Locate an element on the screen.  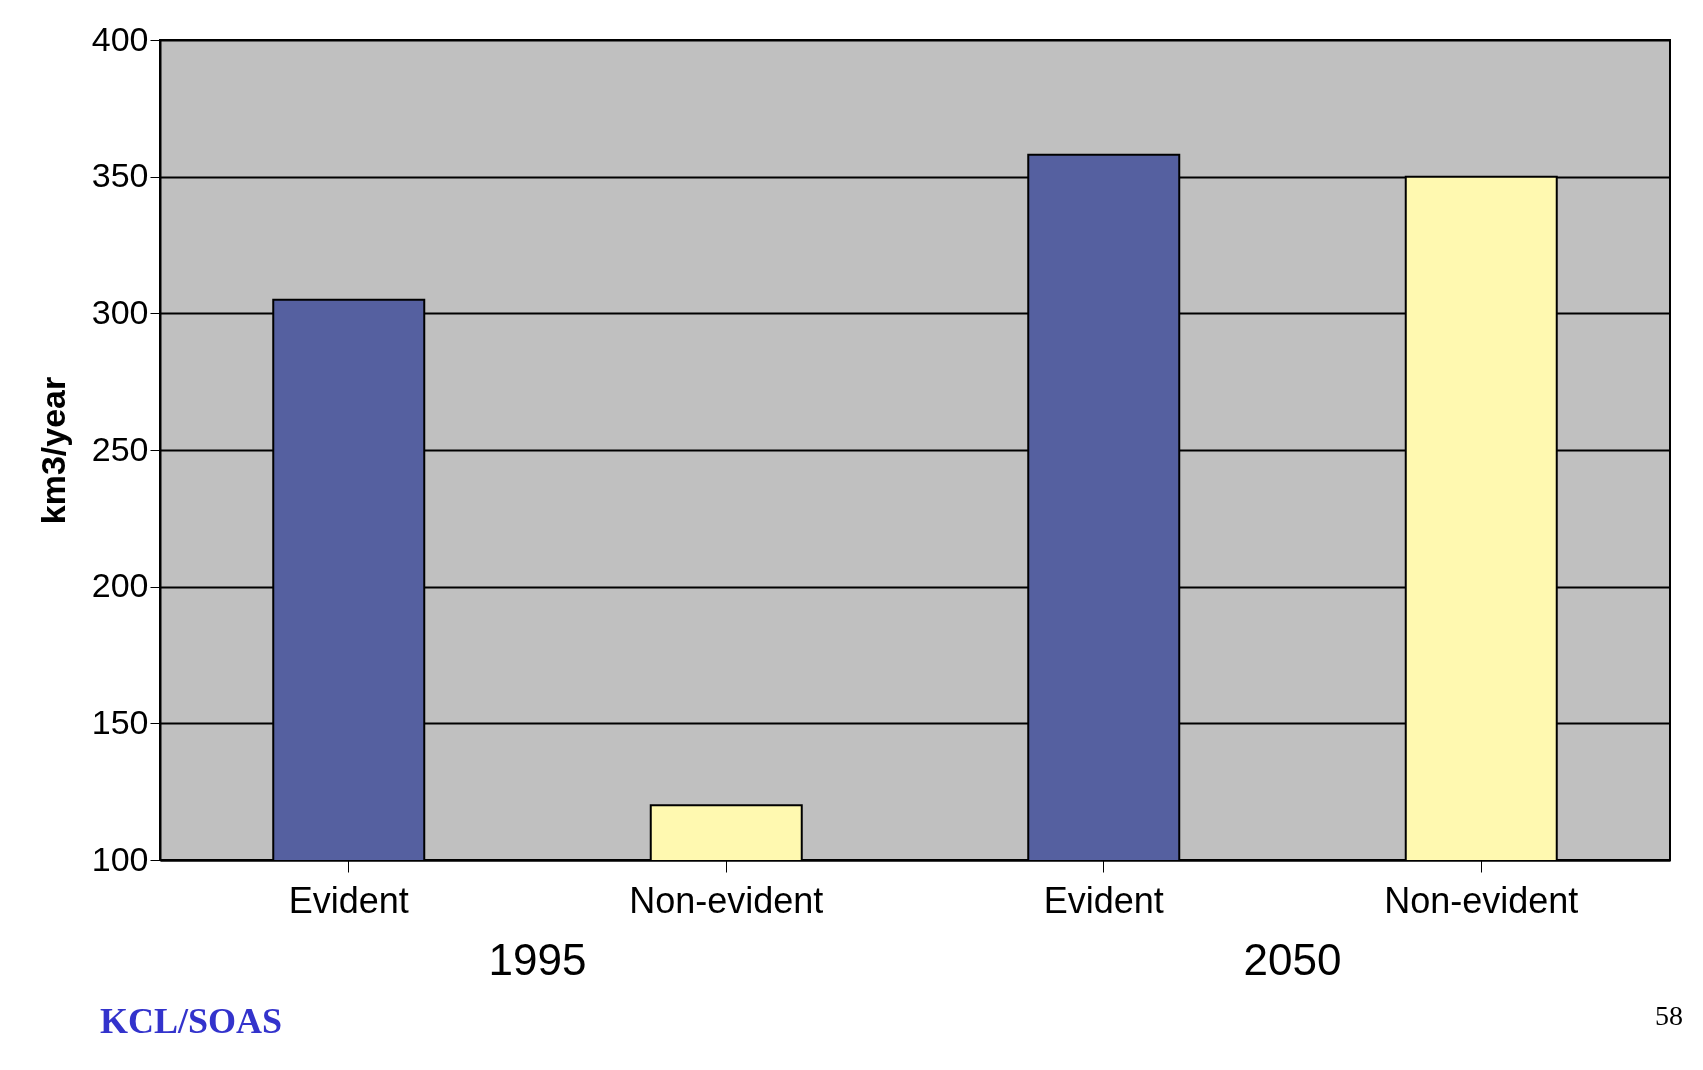
y-tick-label: 400 is located at coordinates (120, 38).